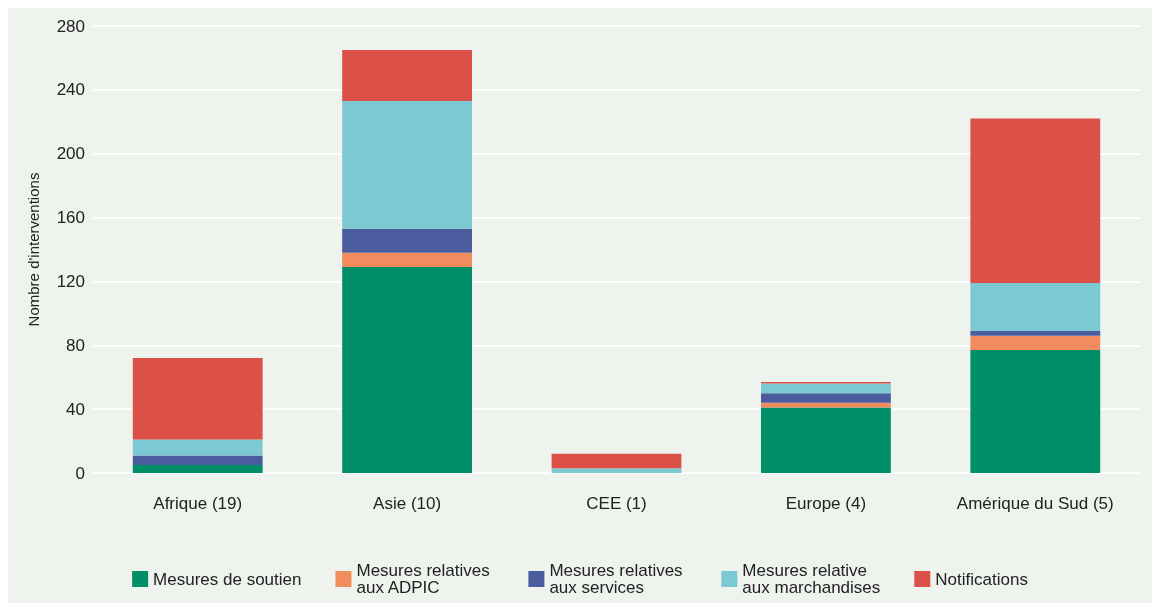 This screenshot has width=1160, height=611. I want to click on y-axis-title: Nombre d'interventions, so click(33, 249).